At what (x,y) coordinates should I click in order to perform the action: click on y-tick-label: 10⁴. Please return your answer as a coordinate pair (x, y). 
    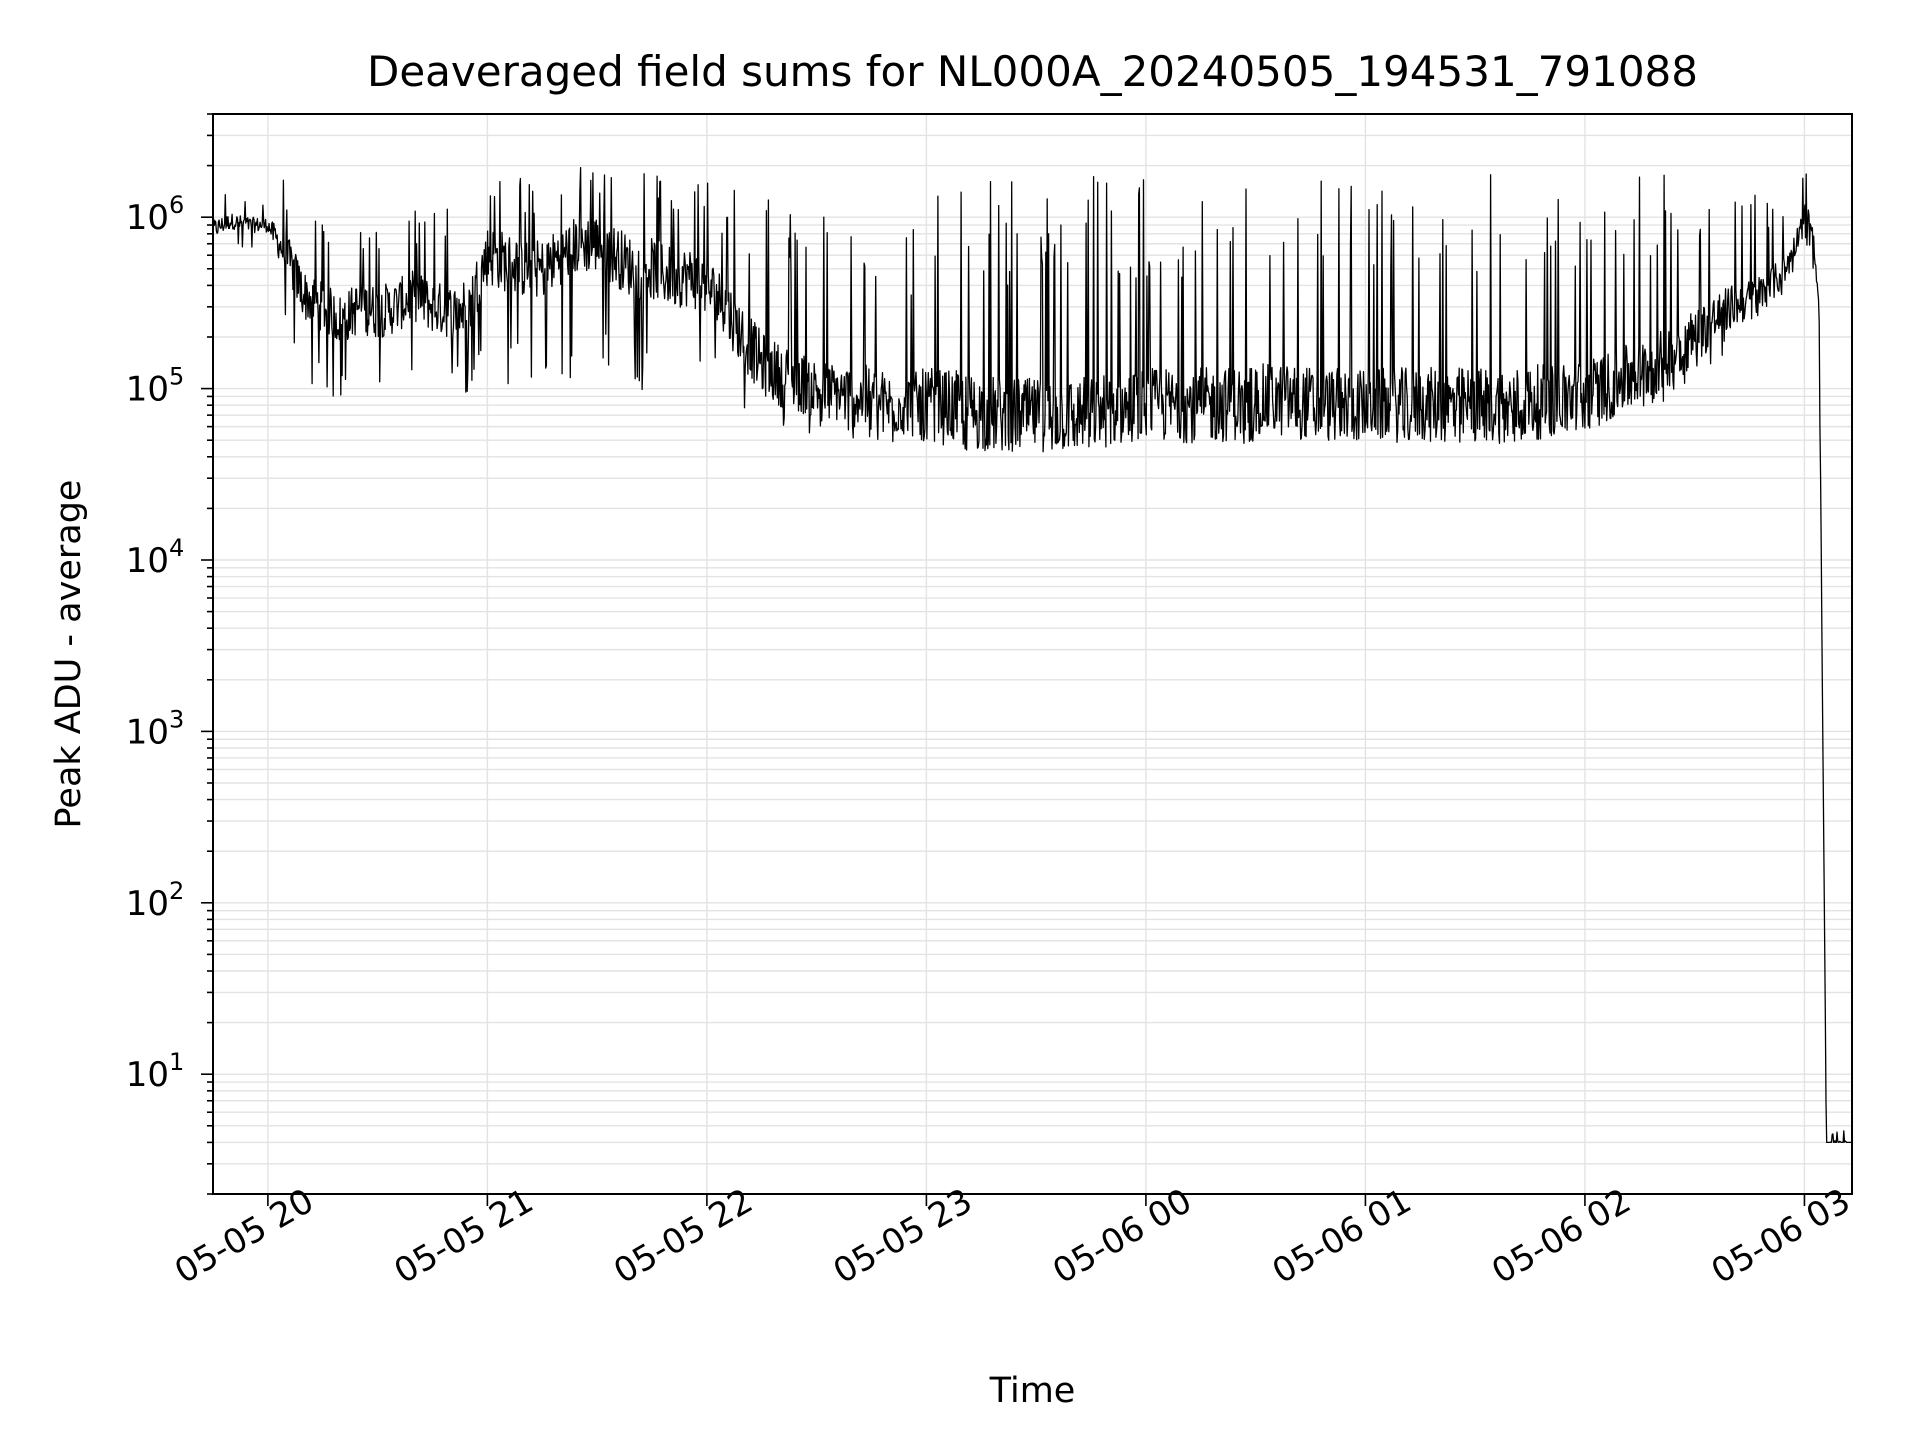
    Looking at the image, I should click on (155, 557).